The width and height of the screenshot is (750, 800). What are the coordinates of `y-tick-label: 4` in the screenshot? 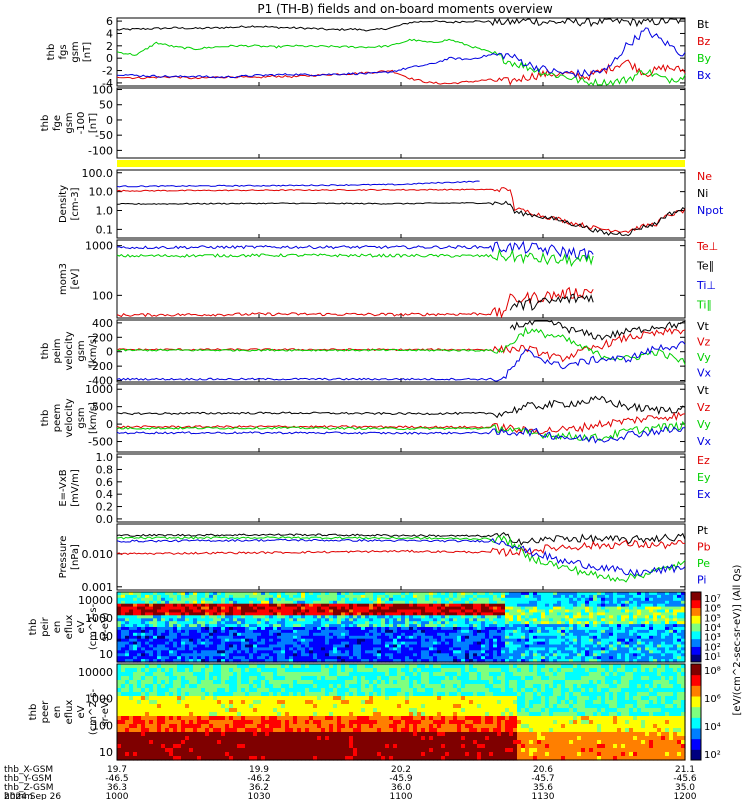 It's located at (109, 33).